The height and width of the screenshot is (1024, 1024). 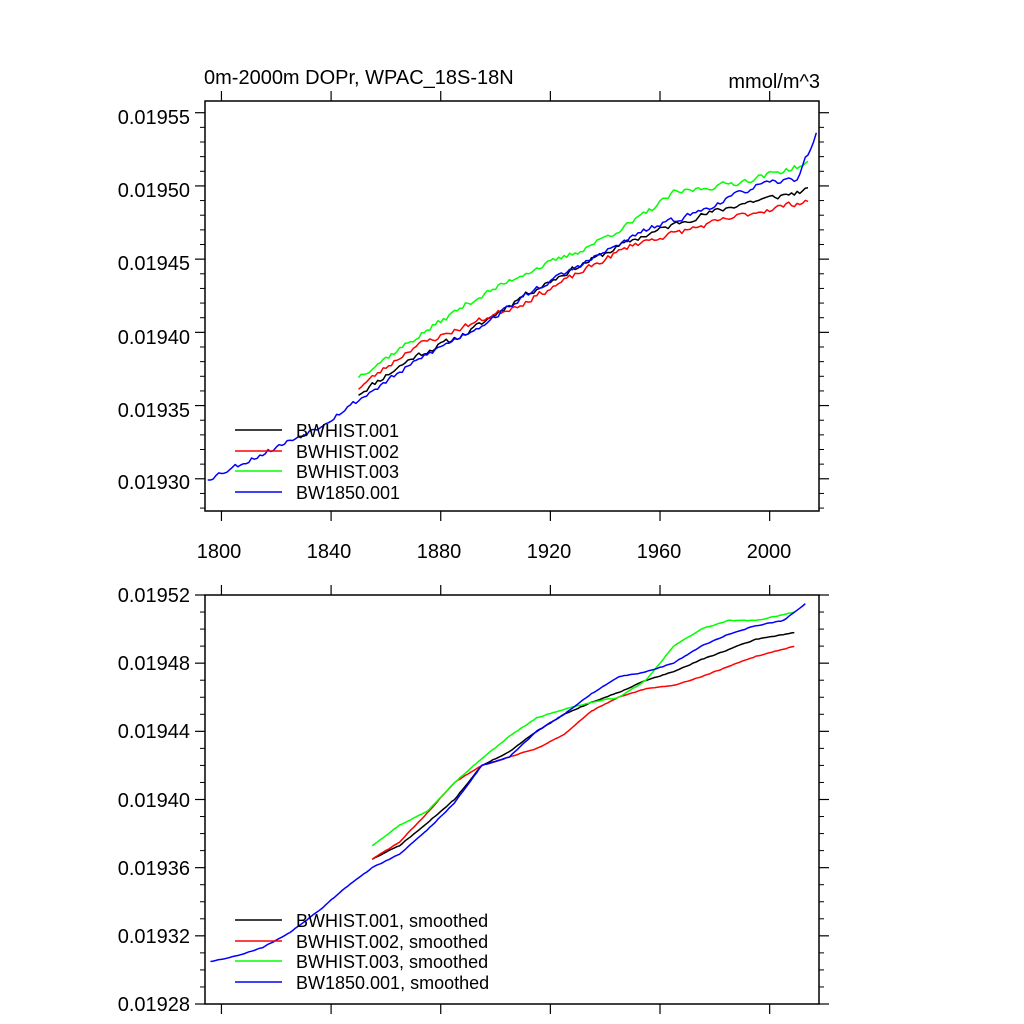 What do you see at coordinates (154, 869) in the screenshot?
I see `y-tick-label: 0.01936` at bounding box center [154, 869].